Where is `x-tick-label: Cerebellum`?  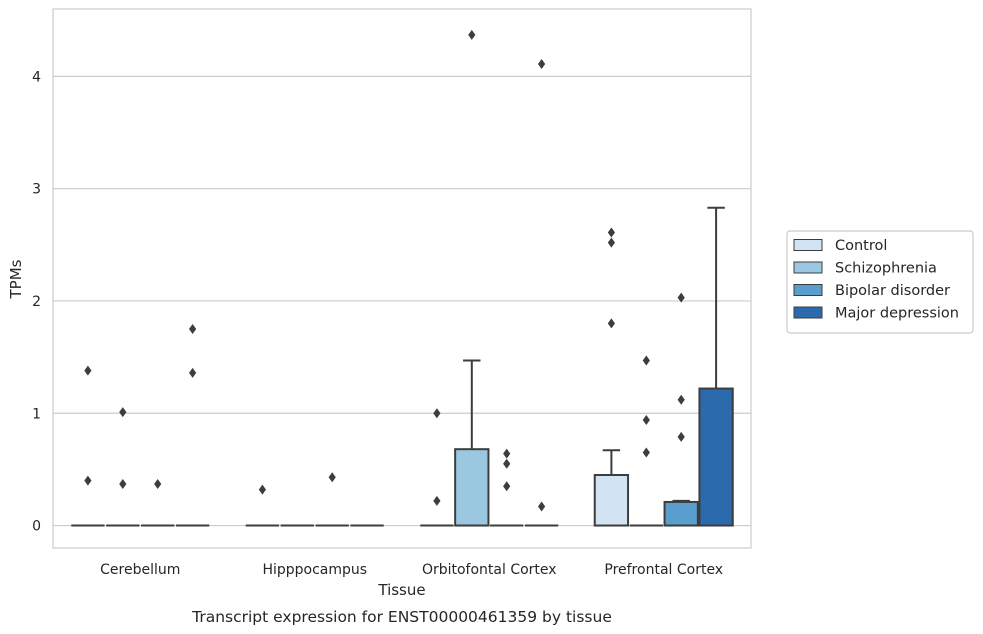 x-tick-label: Cerebellum is located at coordinates (140, 570).